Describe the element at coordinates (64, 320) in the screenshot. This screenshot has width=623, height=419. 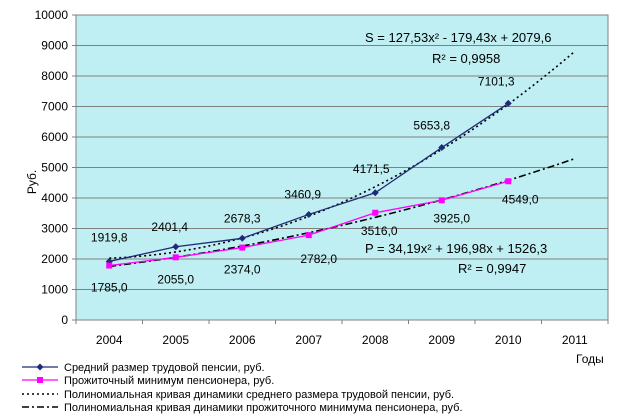
I see `y-tick-label: 0` at that location.